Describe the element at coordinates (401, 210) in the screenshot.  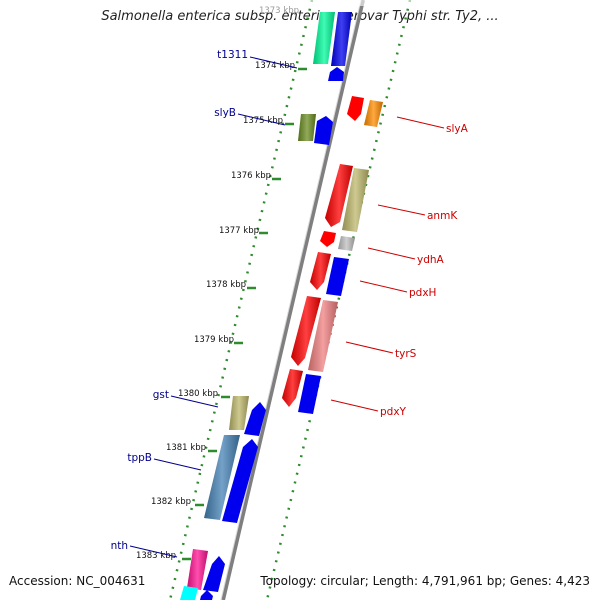
I see `leader-anmK` at that location.